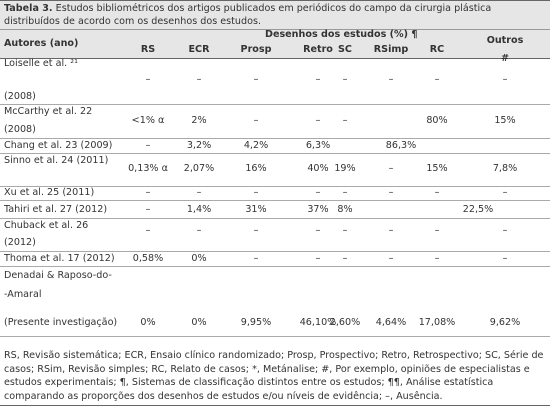 The height and width of the screenshot is (406, 550). Describe the element at coordinates (256, 49) in the screenshot. I see `column-header: Prosp` at that location.